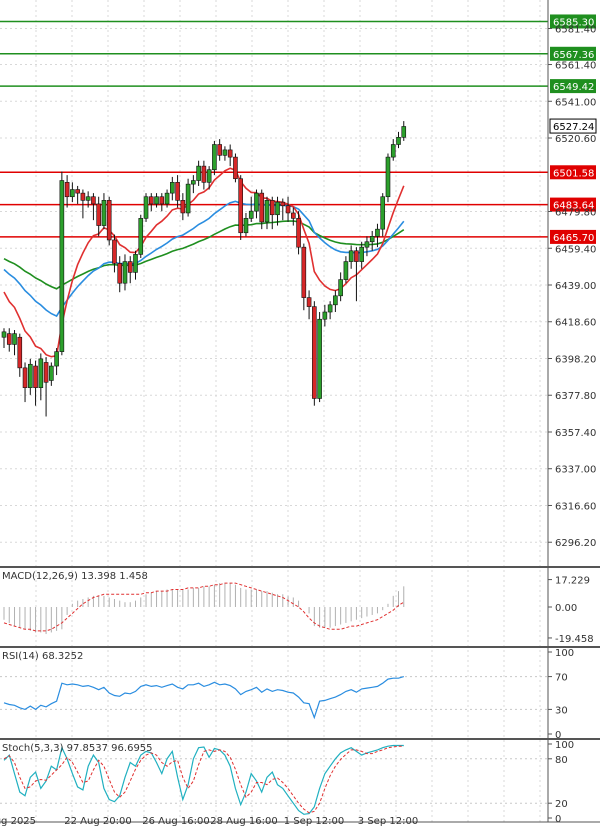  I want to click on pane-tick-label: 0, so click(558, 735).